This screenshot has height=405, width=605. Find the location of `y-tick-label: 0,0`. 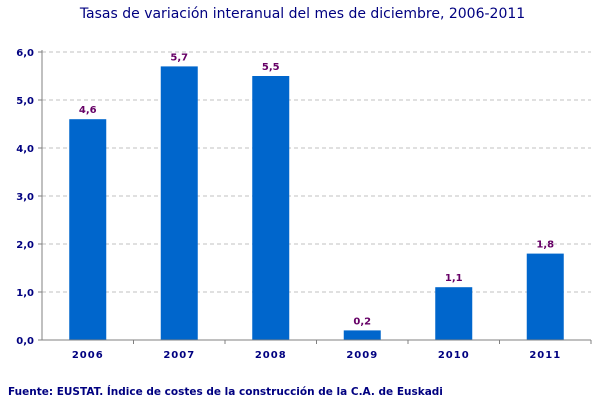

y-tick-label: 0,0 is located at coordinates (25, 341).